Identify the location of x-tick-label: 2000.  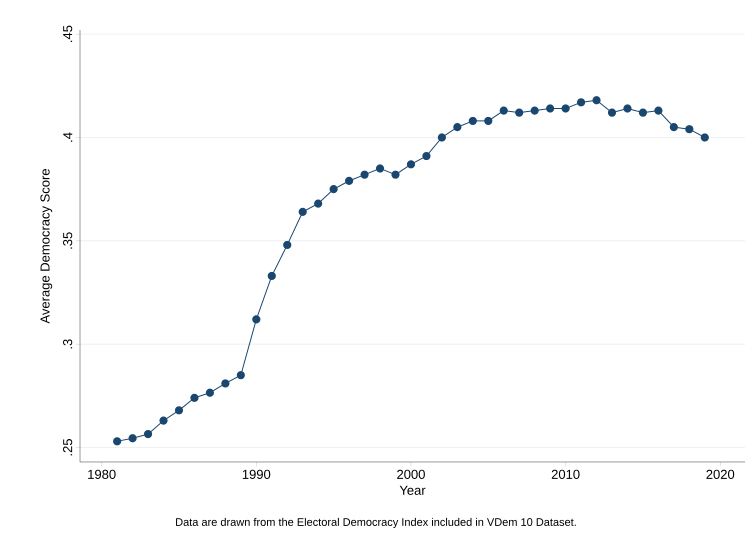
(411, 474).